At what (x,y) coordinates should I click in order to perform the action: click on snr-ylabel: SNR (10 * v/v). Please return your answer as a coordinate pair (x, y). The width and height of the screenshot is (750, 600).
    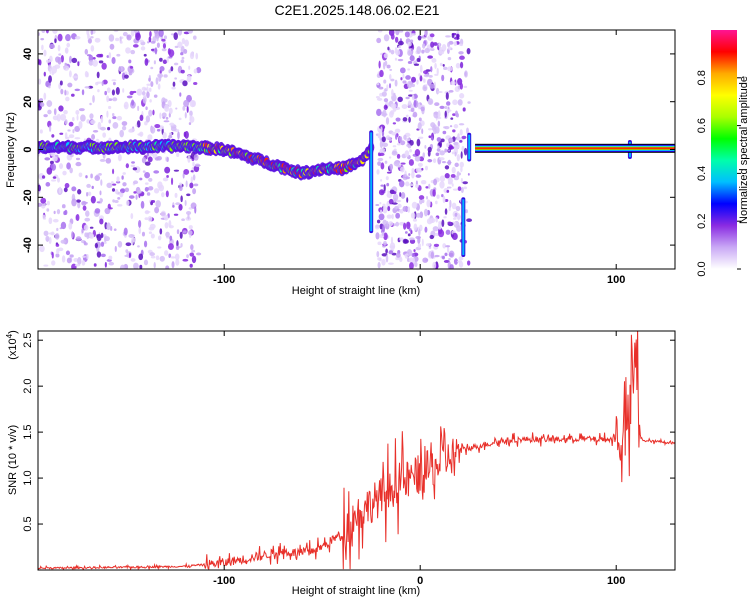
    Looking at the image, I should click on (13, 460).